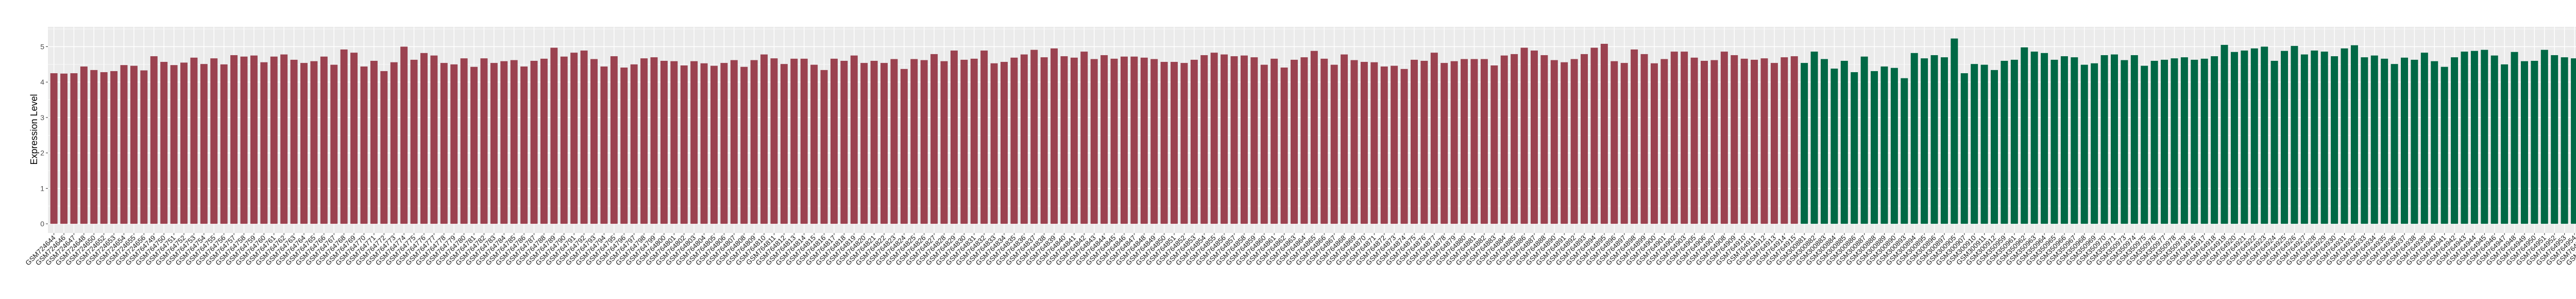 The image size is (2576, 299). I want to click on y-tick-label: 2, so click(42, 153).